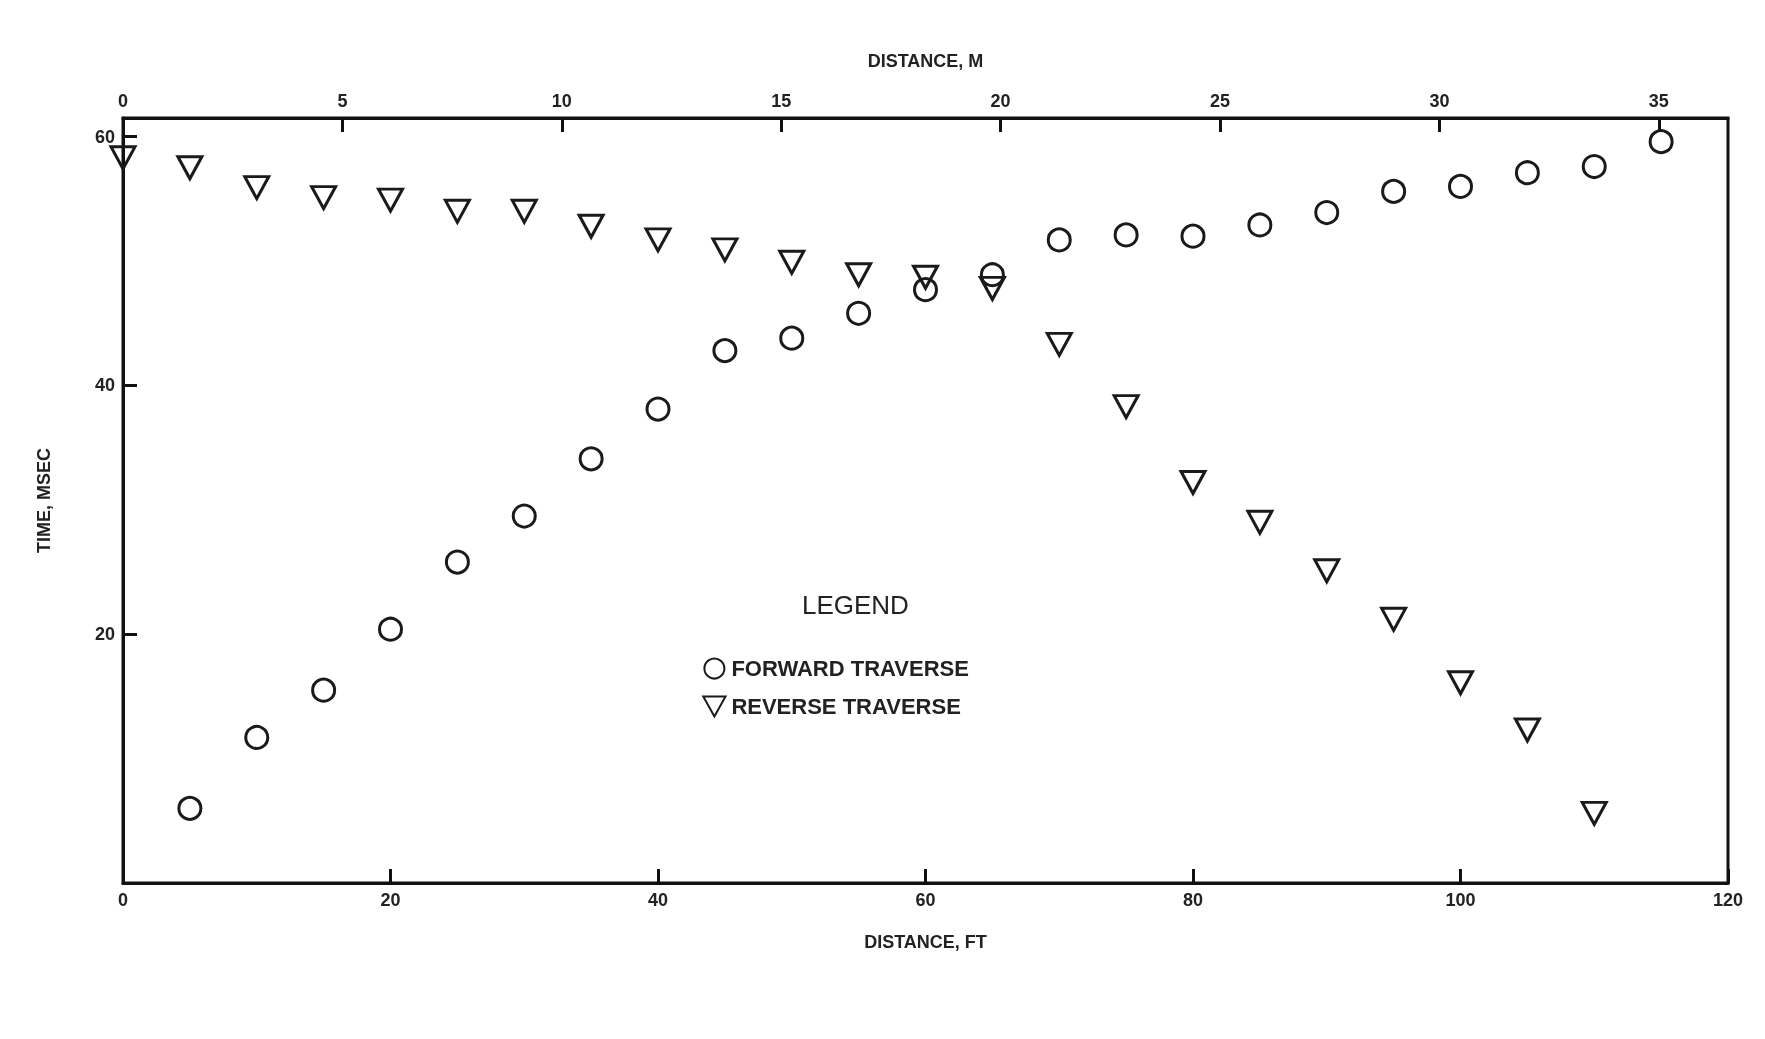 The width and height of the screenshot is (1765, 1039). Describe the element at coordinates (925, 61) in the screenshot. I see `x2-axis-title: DISTANCE, M` at that location.